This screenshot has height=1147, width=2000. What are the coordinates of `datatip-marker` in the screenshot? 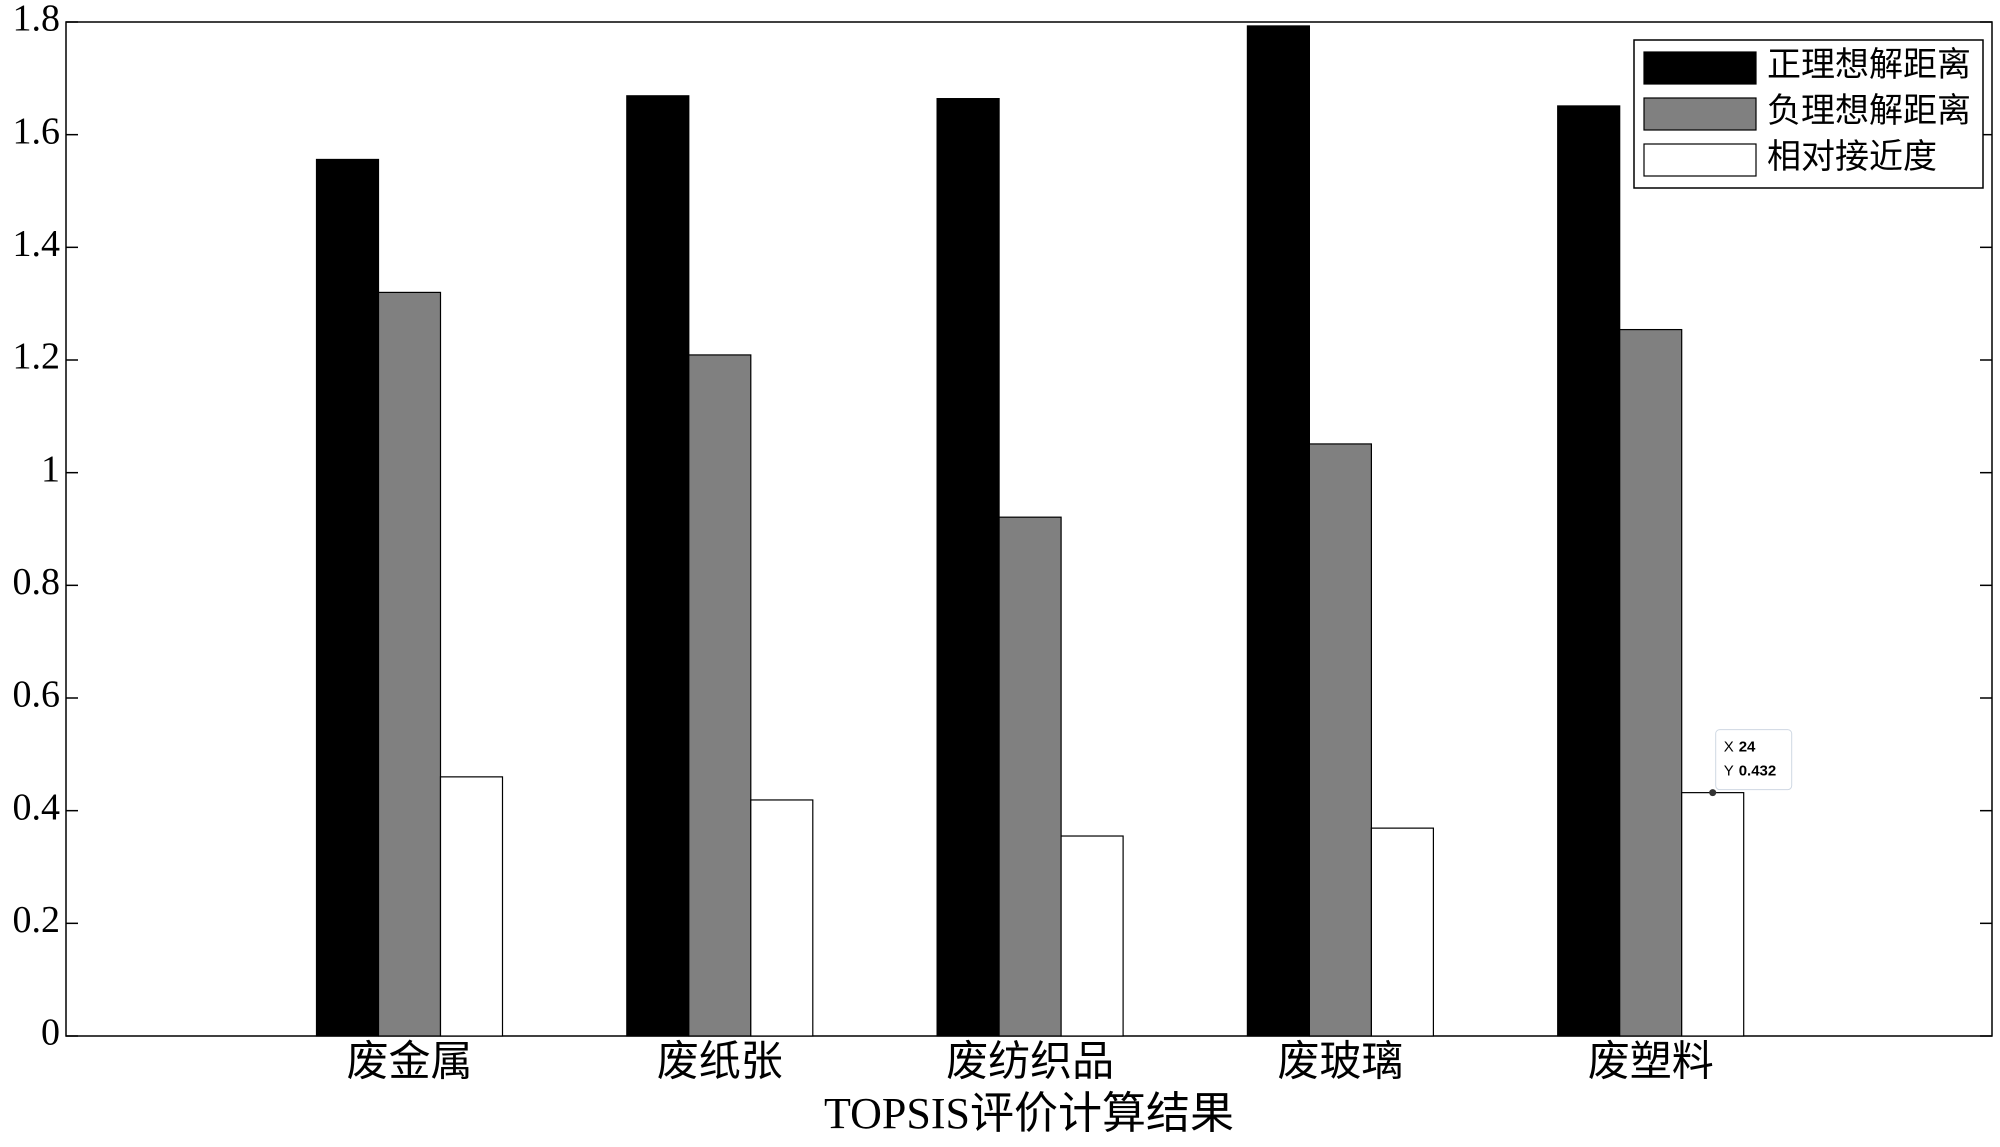 It's located at (1713, 793).